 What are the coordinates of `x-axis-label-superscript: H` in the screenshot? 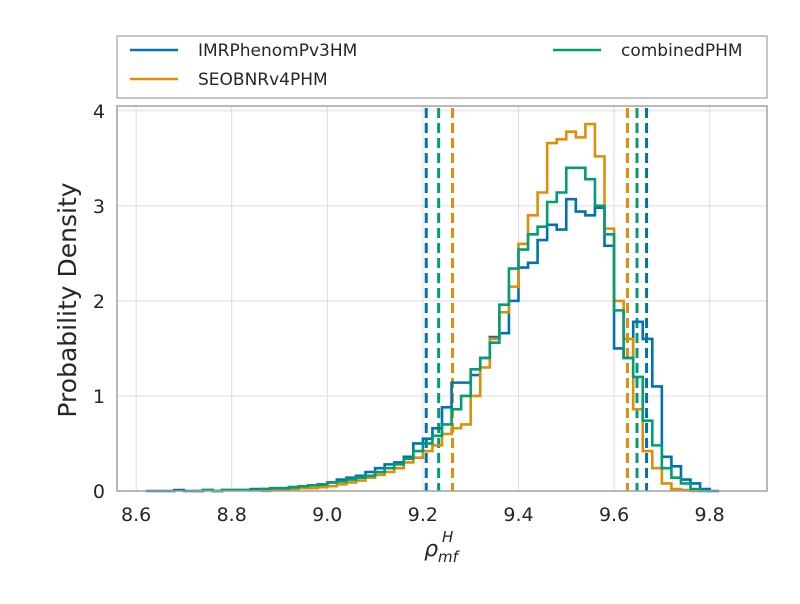 It's located at (447, 537).